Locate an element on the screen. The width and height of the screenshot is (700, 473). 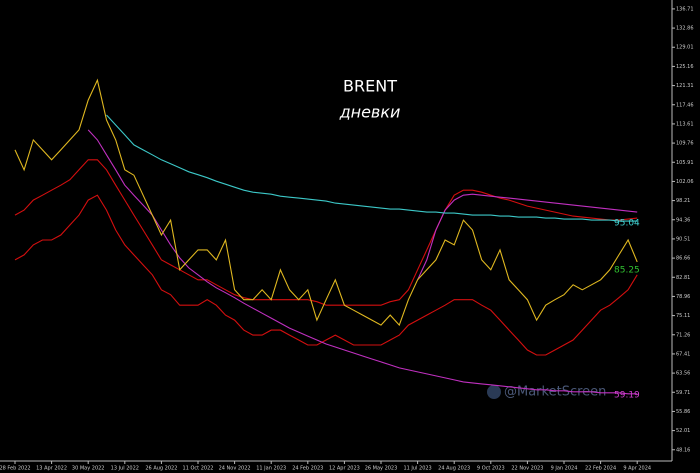
chart-title: BRENT is located at coordinates (370, 86).